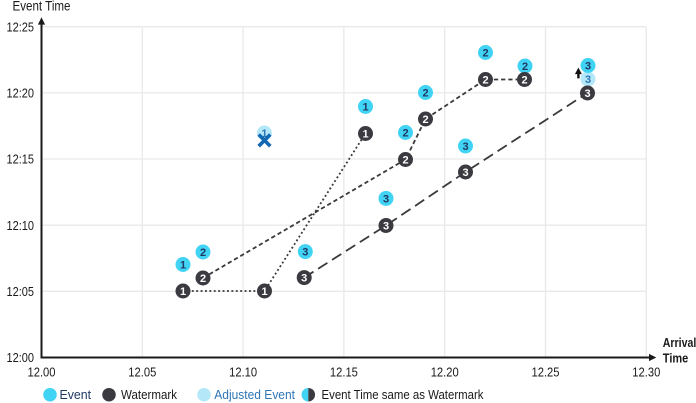 Image resolution: width=696 pixels, height=403 pixels. What do you see at coordinates (21, 93) in the screenshot?
I see `svg-text: 12:20` at bounding box center [21, 93].